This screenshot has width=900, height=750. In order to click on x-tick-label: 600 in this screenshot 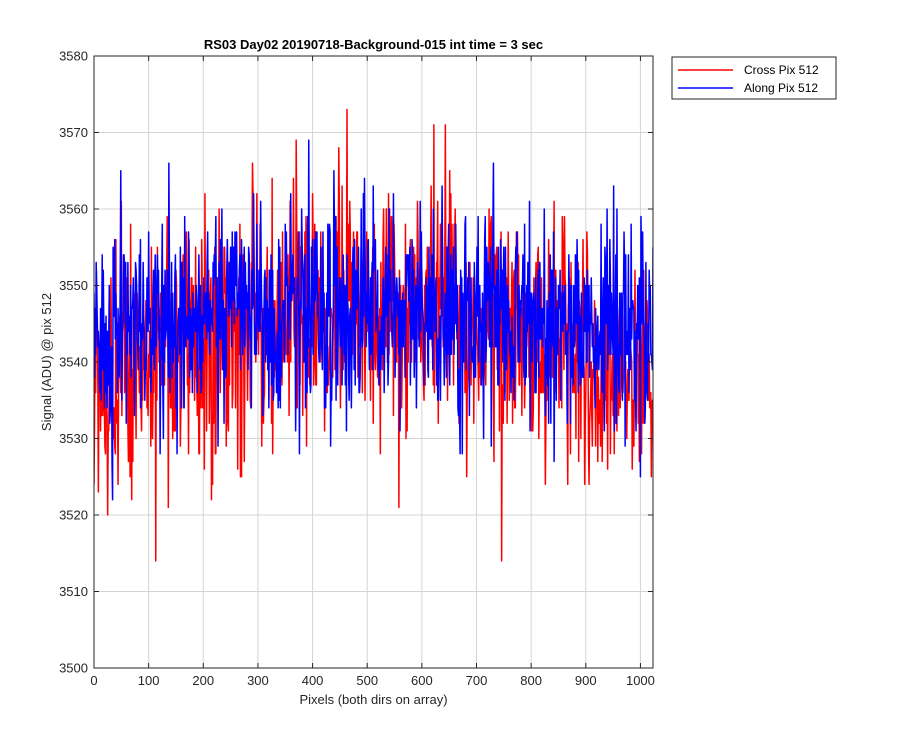, I will do `click(422, 680)`.